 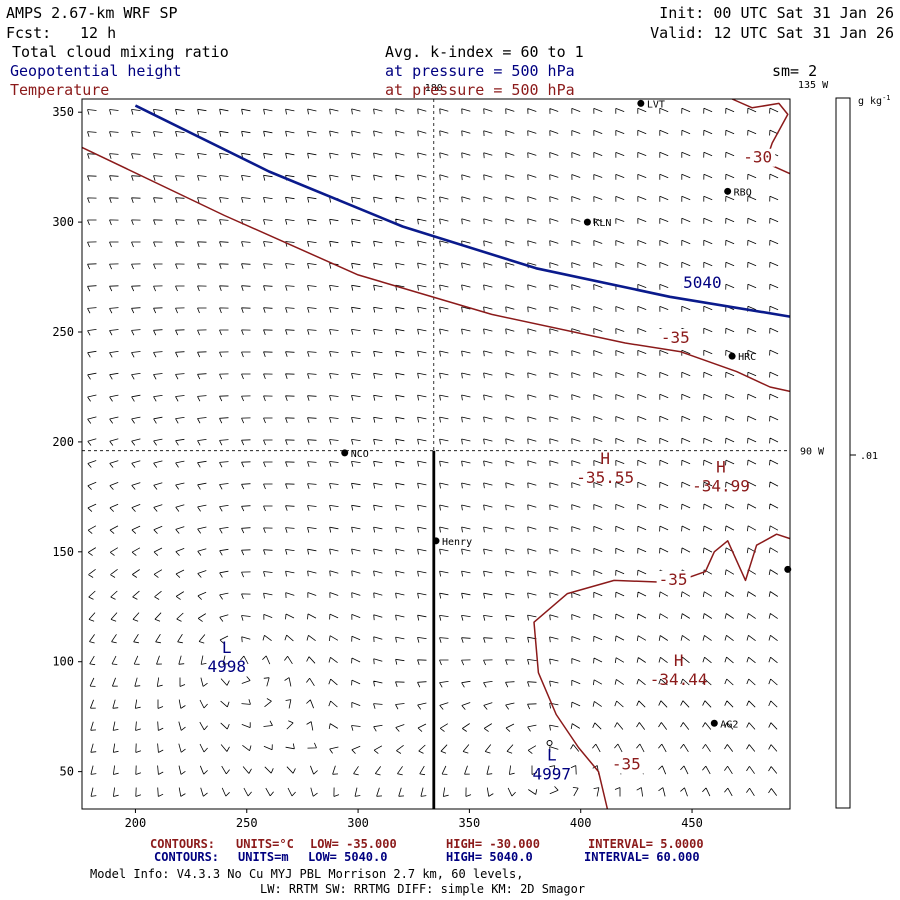 I want to click on station-label: AG2, so click(x=729, y=724).